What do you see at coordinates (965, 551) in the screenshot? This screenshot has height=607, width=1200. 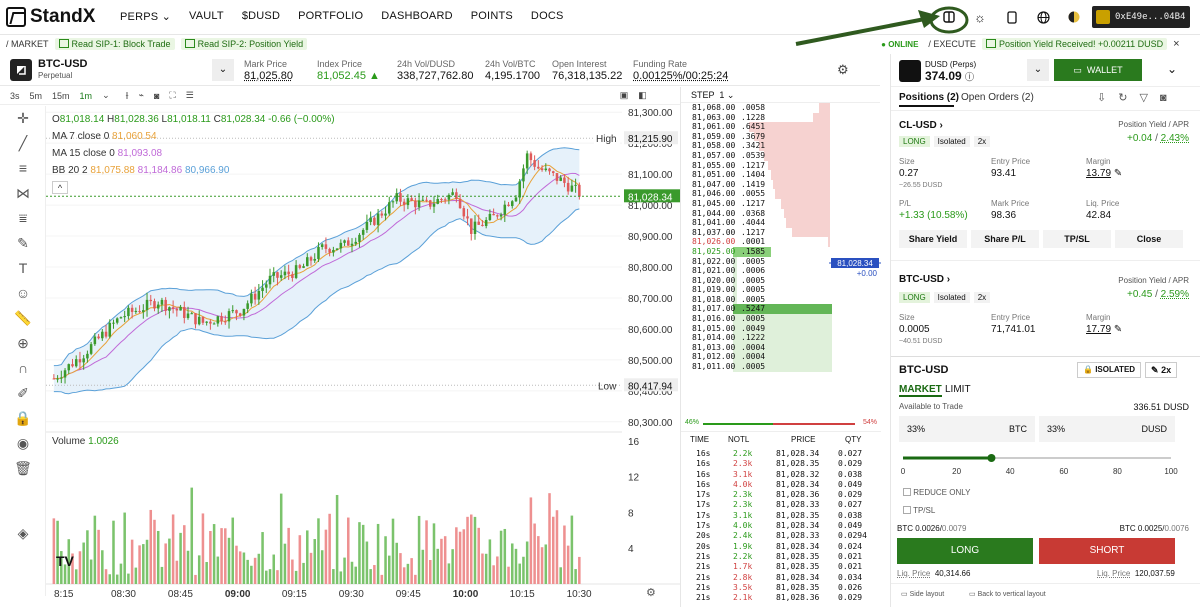 I see `long-button: LONG` at bounding box center [965, 551].